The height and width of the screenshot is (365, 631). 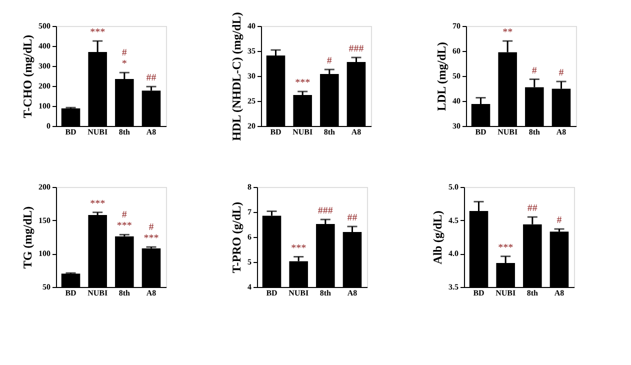 What do you see at coordinates (456, 51) in the screenshot?
I see `y-tick-label: 60` at bounding box center [456, 51].